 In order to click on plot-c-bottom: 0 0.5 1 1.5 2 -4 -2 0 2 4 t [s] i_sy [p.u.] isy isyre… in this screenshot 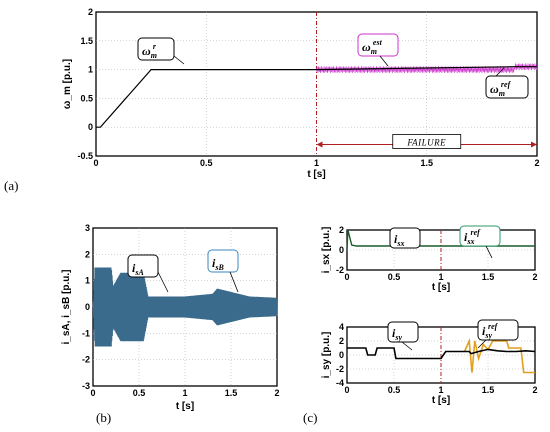, I will do `click(429, 362)`.